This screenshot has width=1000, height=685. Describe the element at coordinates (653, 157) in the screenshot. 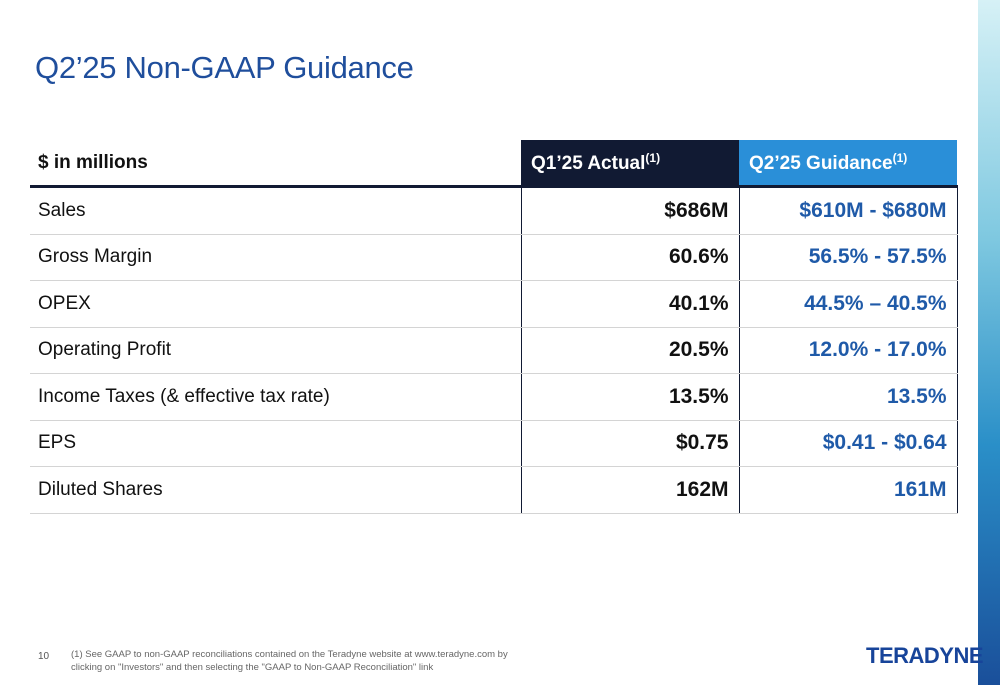

I see `header-actual-footnote: (1)` at that location.